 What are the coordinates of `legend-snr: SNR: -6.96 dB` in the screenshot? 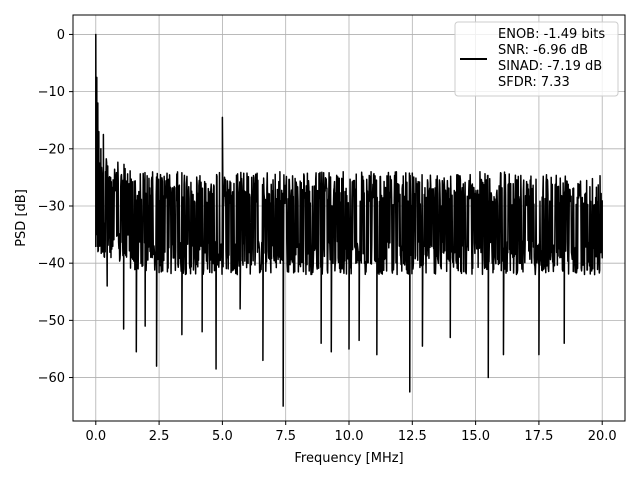 It's located at (543, 50).